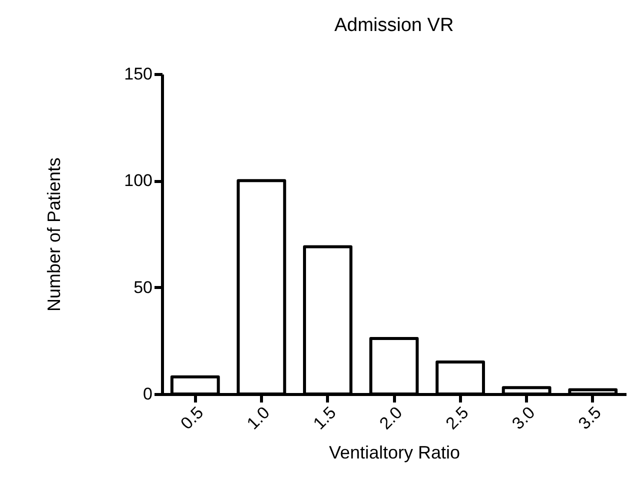 This screenshot has height=495, width=634. I want to click on x-tick-label: 3.0, so click(523, 418).